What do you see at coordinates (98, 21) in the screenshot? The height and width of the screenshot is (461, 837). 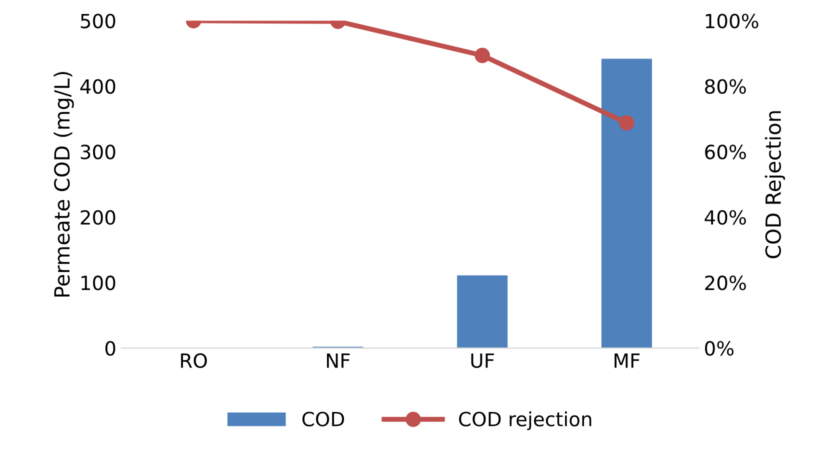 I see `y-tick-label: 500` at bounding box center [98, 21].